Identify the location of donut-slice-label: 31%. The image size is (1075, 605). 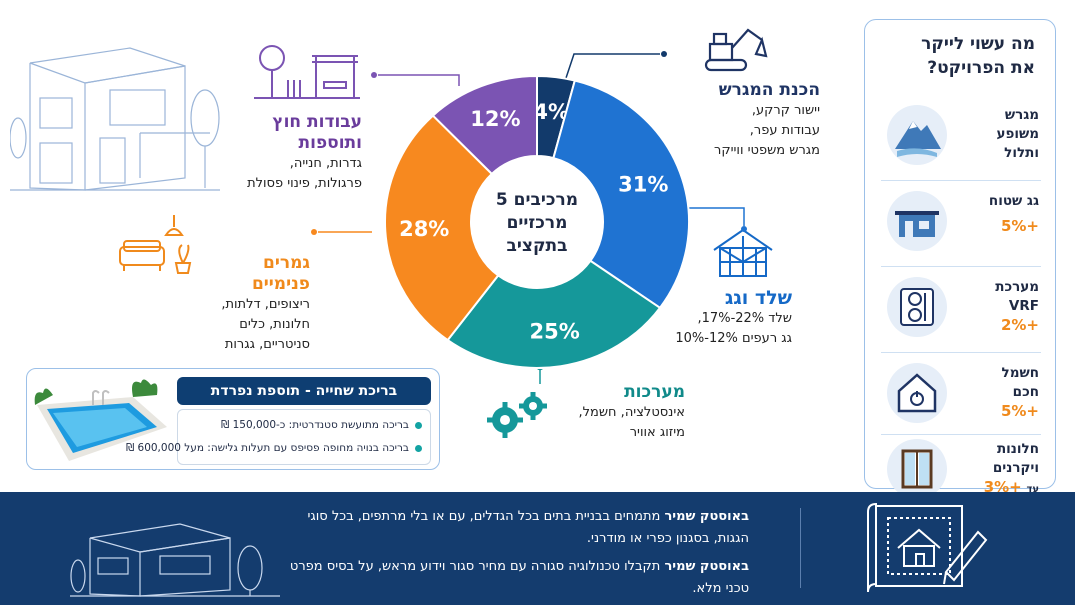
(643, 184).